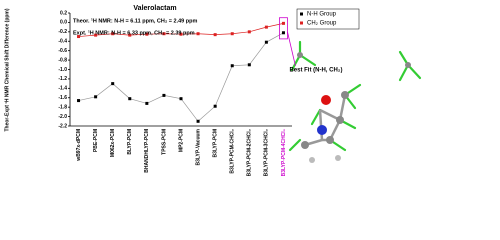 The image size is (500, 240). What do you see at coordinates (62, 32) in the screenshot?
I see `y-tick-label: -0.2` at bounding box center [62, 32].